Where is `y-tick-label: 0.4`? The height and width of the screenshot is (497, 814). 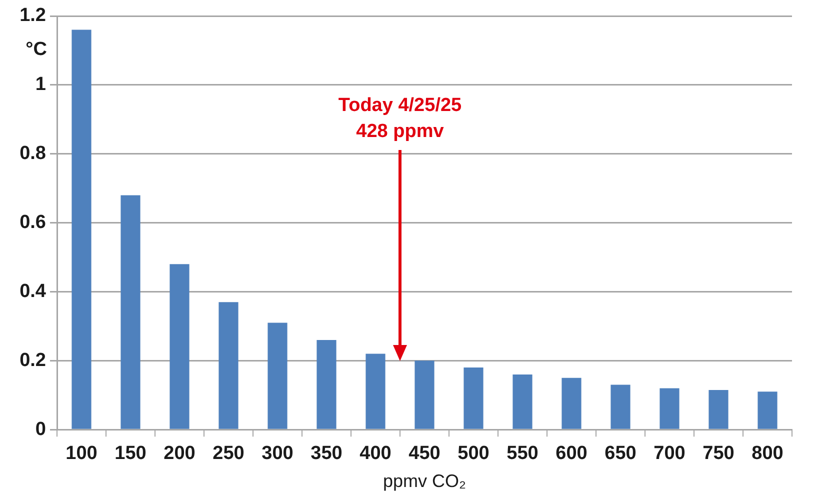
y-tick-label: 0.4 is located at coordinates (33, 291).